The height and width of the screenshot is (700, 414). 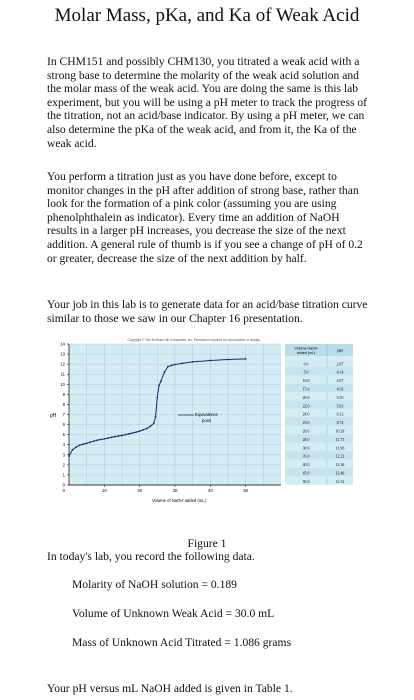 What do you see at coordinates (340, 432) in the screenshot?
I see `table-cell-ph: 10.29` at bounding box center [340, 432].